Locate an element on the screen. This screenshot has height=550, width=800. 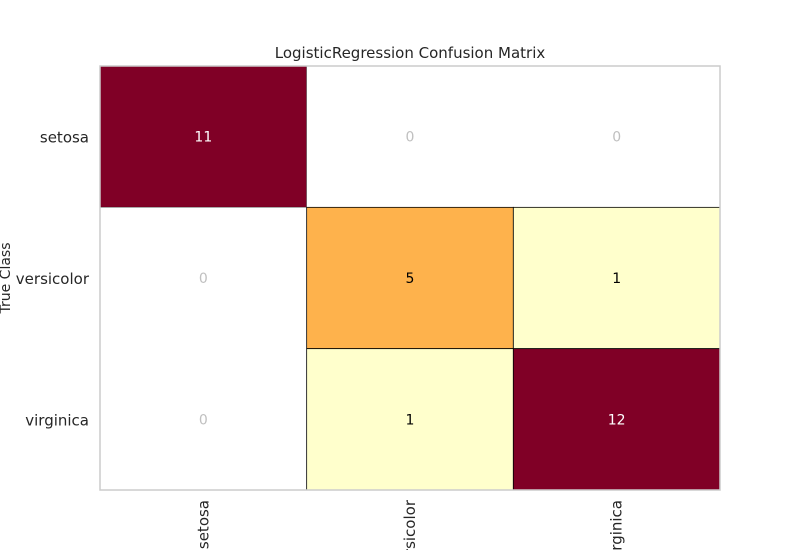
matrix-cell-setosa-setosa is located at coordinates (203, 136).